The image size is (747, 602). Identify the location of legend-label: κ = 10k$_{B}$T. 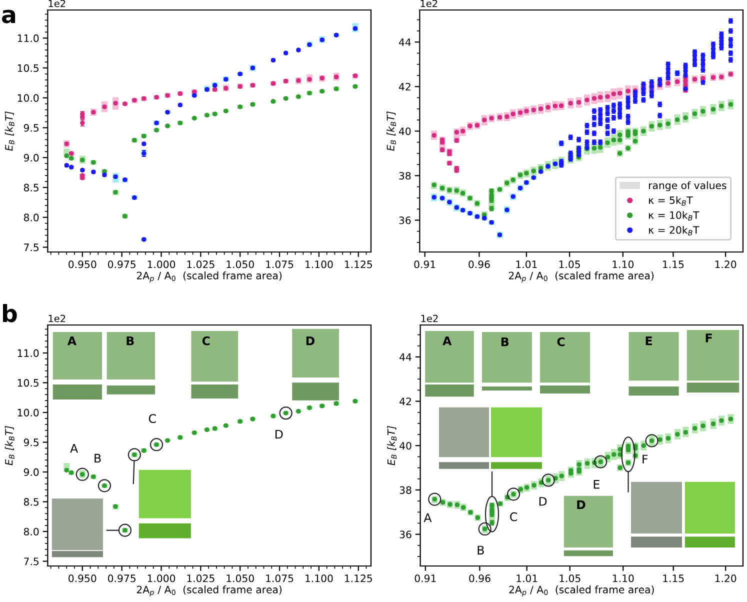
(674, 215).